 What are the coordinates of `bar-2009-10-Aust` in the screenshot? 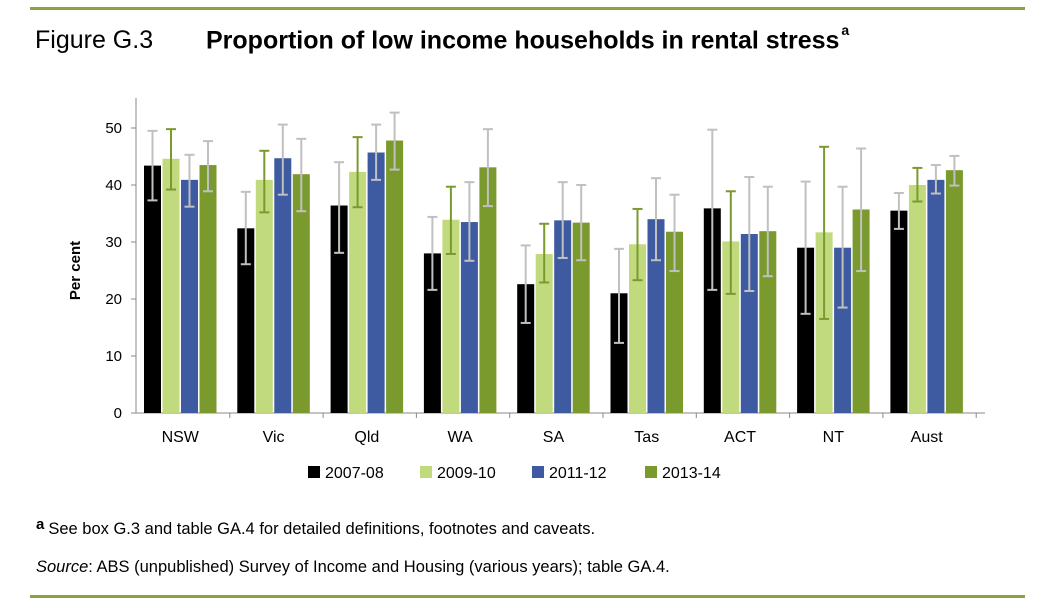 It's located at (917, 299).